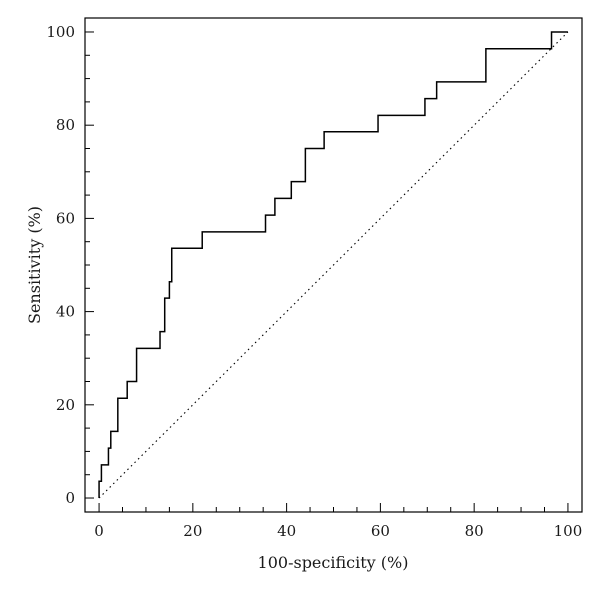  I want to click on y-tick-label: 80, so click(65, 125).